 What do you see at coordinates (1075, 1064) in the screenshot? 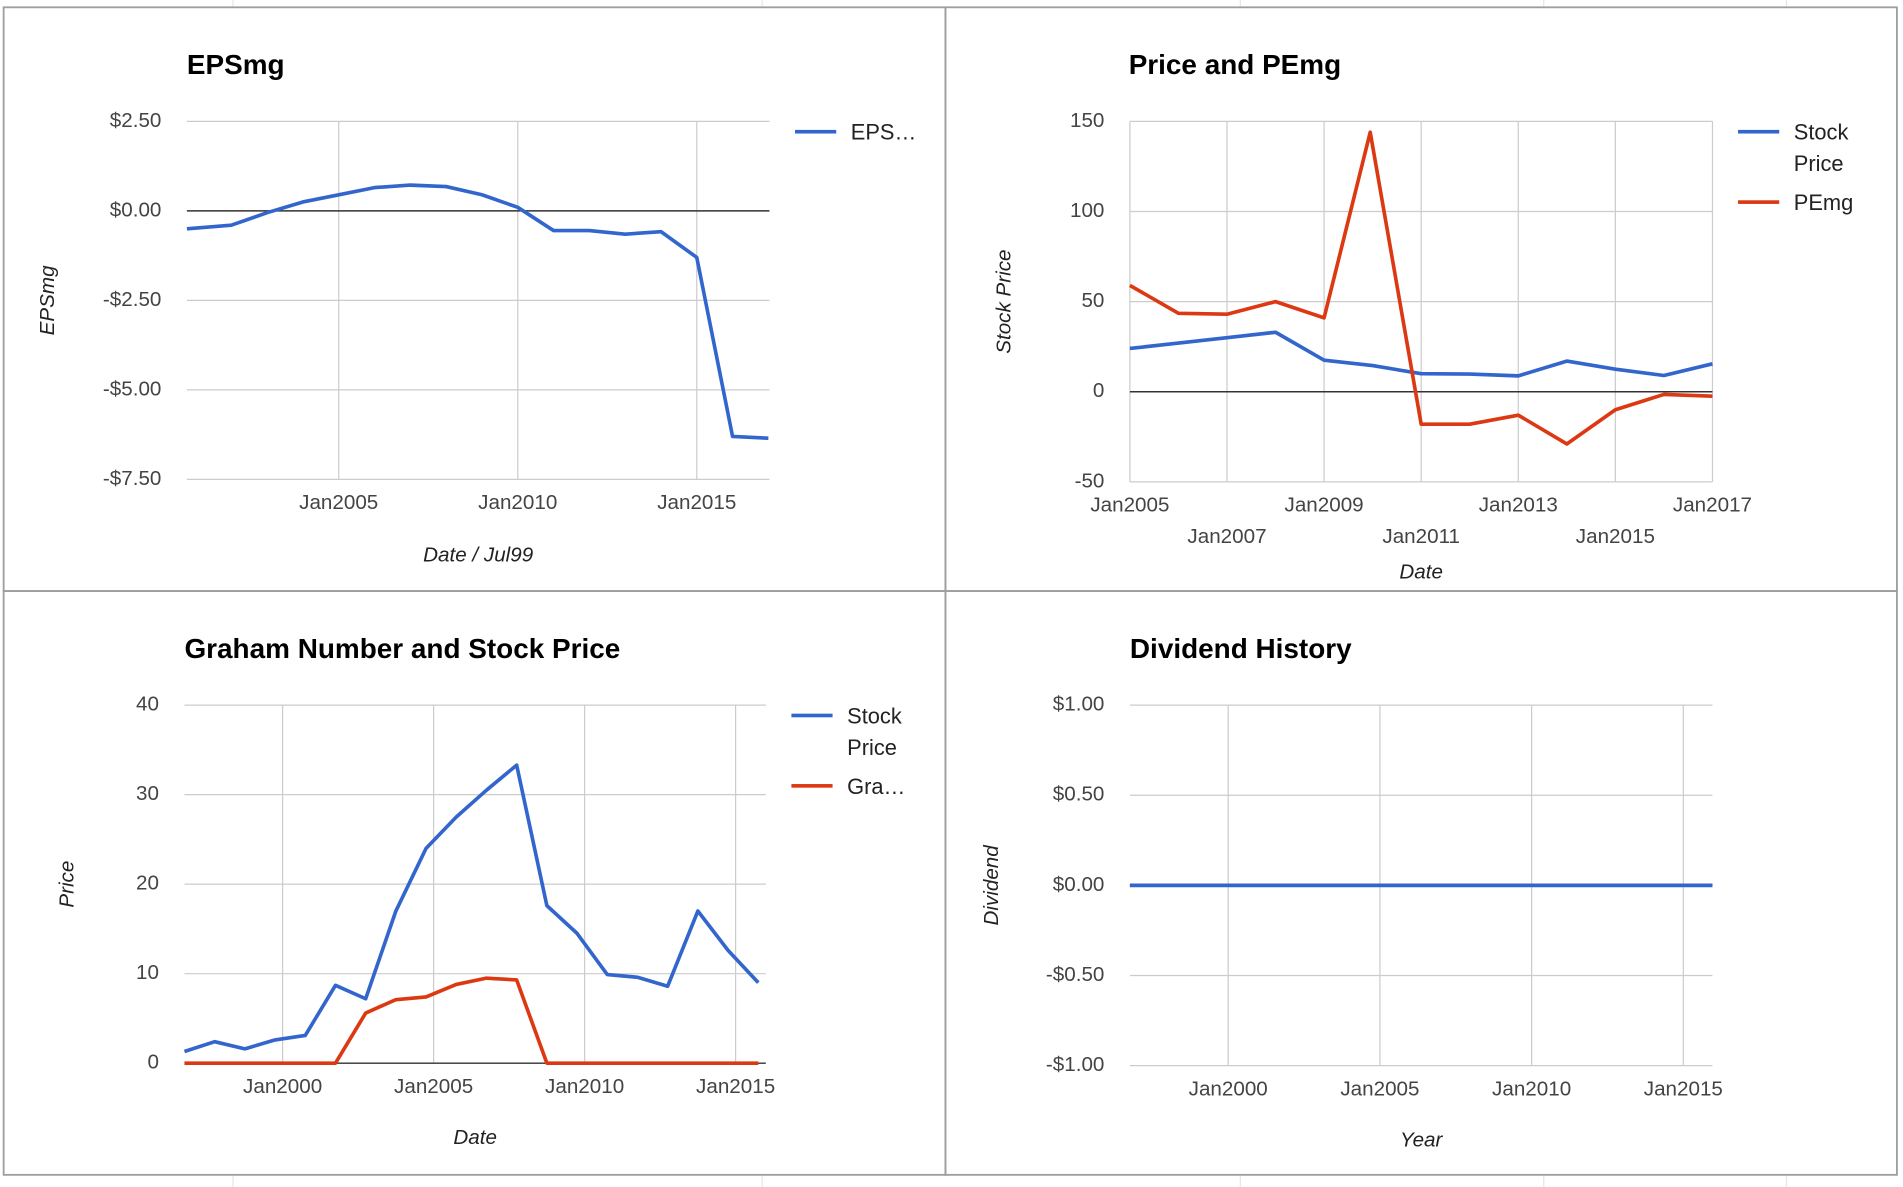
I see `y-tick-label: -$1.00` at bounding box center [1075, 1064].